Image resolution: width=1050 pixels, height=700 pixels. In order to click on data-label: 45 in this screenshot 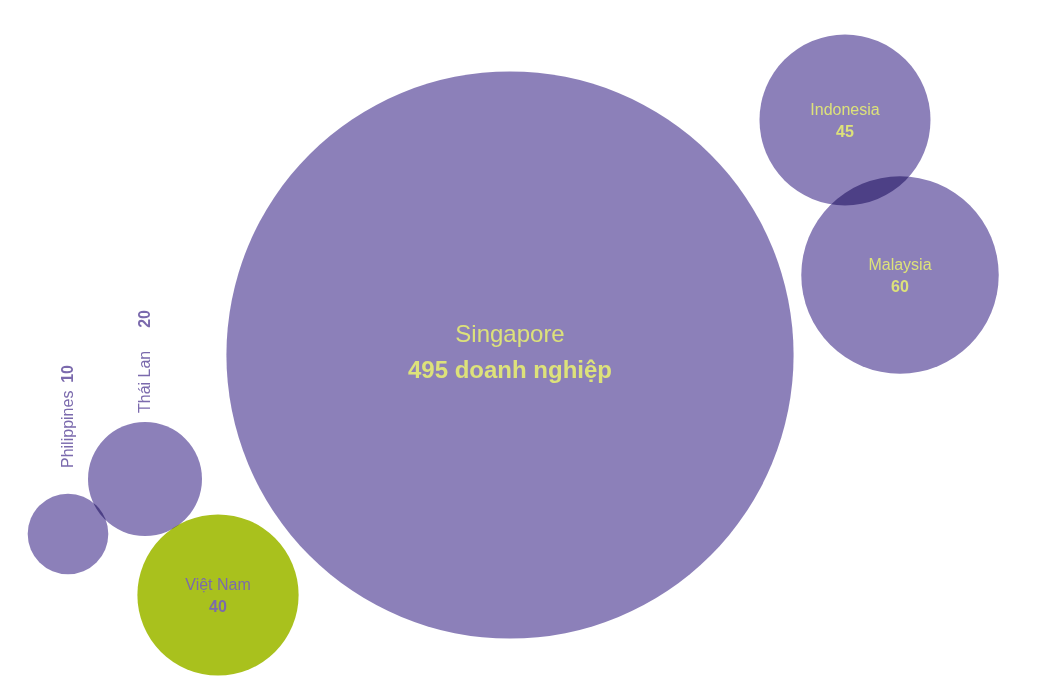, I will do `click(845, 131)`.